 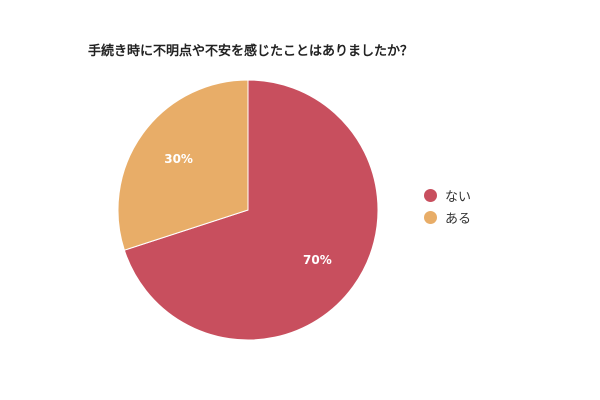 I want to click on chart-title: 手続き時に不明点や不安を感じたことはありましたか？, so click(x=251, y=51).